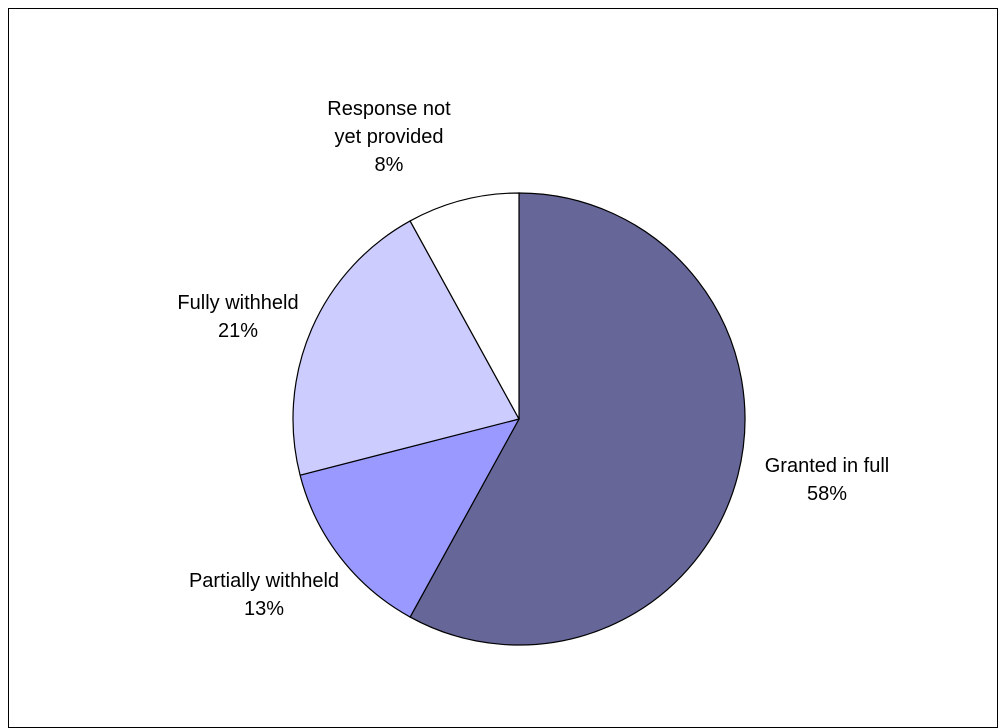  Describe the element at coordinates (827, 466) in the screenshot. I see `slice-name-line: Granted in full` at that location.